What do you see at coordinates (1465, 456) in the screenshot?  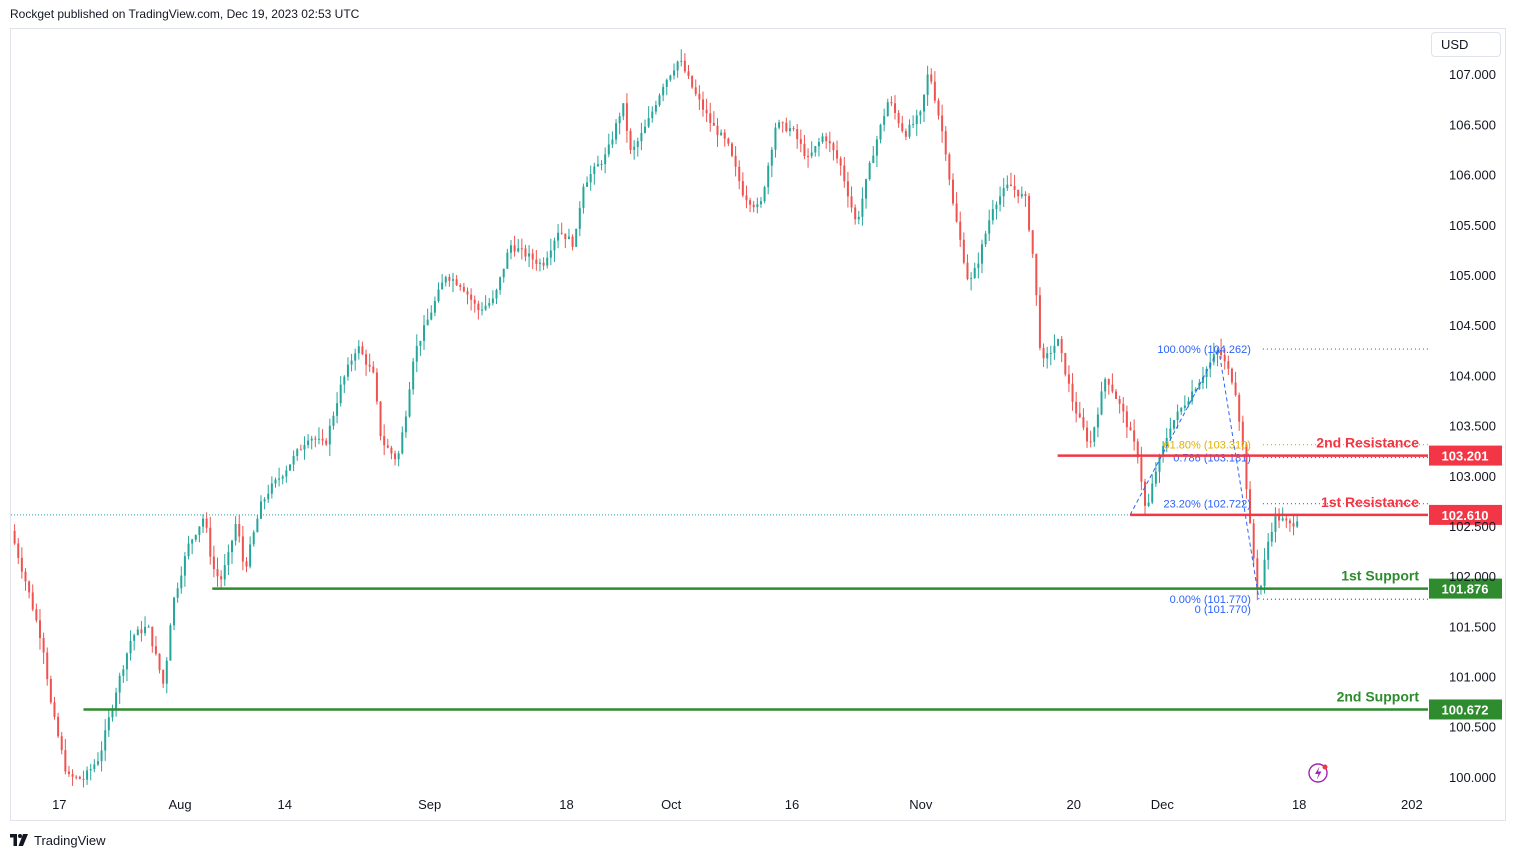 I see `level-price-label: 103.201` at bounding box center [1465, 456].